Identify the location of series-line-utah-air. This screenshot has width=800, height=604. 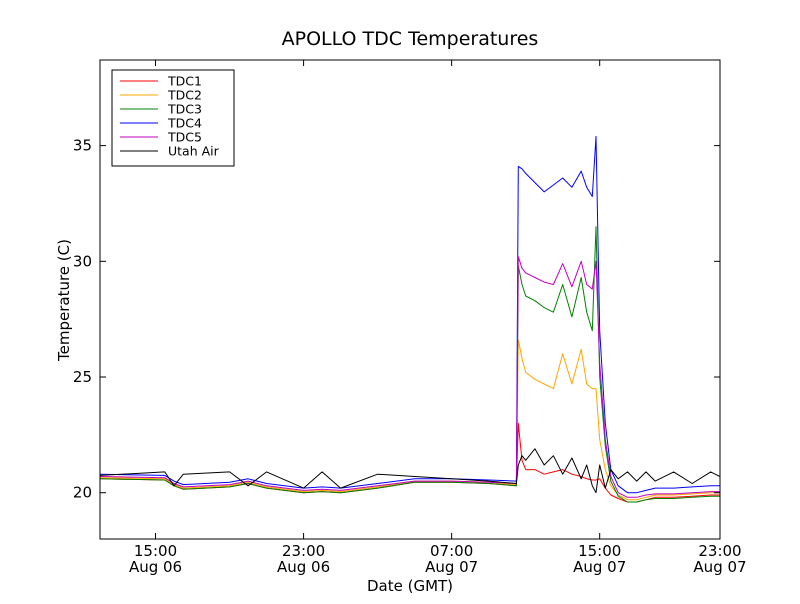
(410, 471).